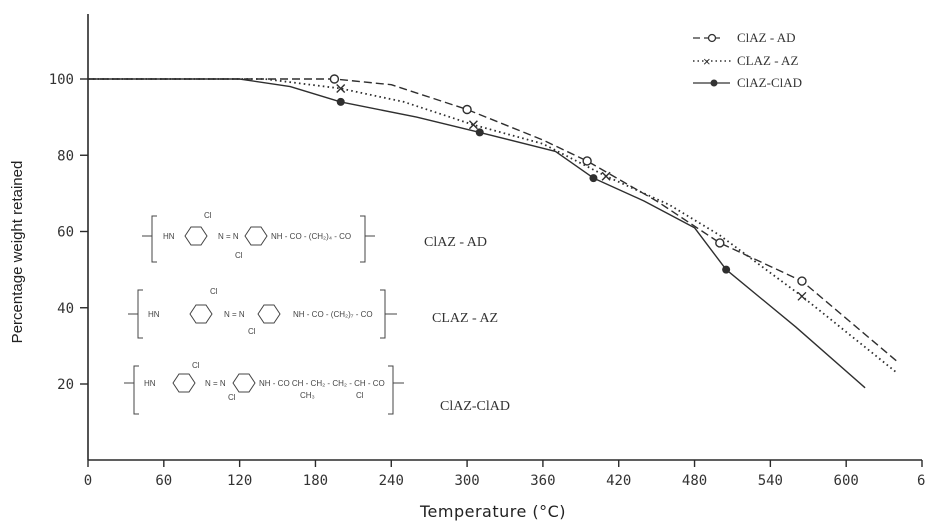 Image resolution: width=929 pixels, height=525 pixels. Describe the element at coordinates (61, 80) in the screenshot. I see `y-tick-label: 100` at that location.